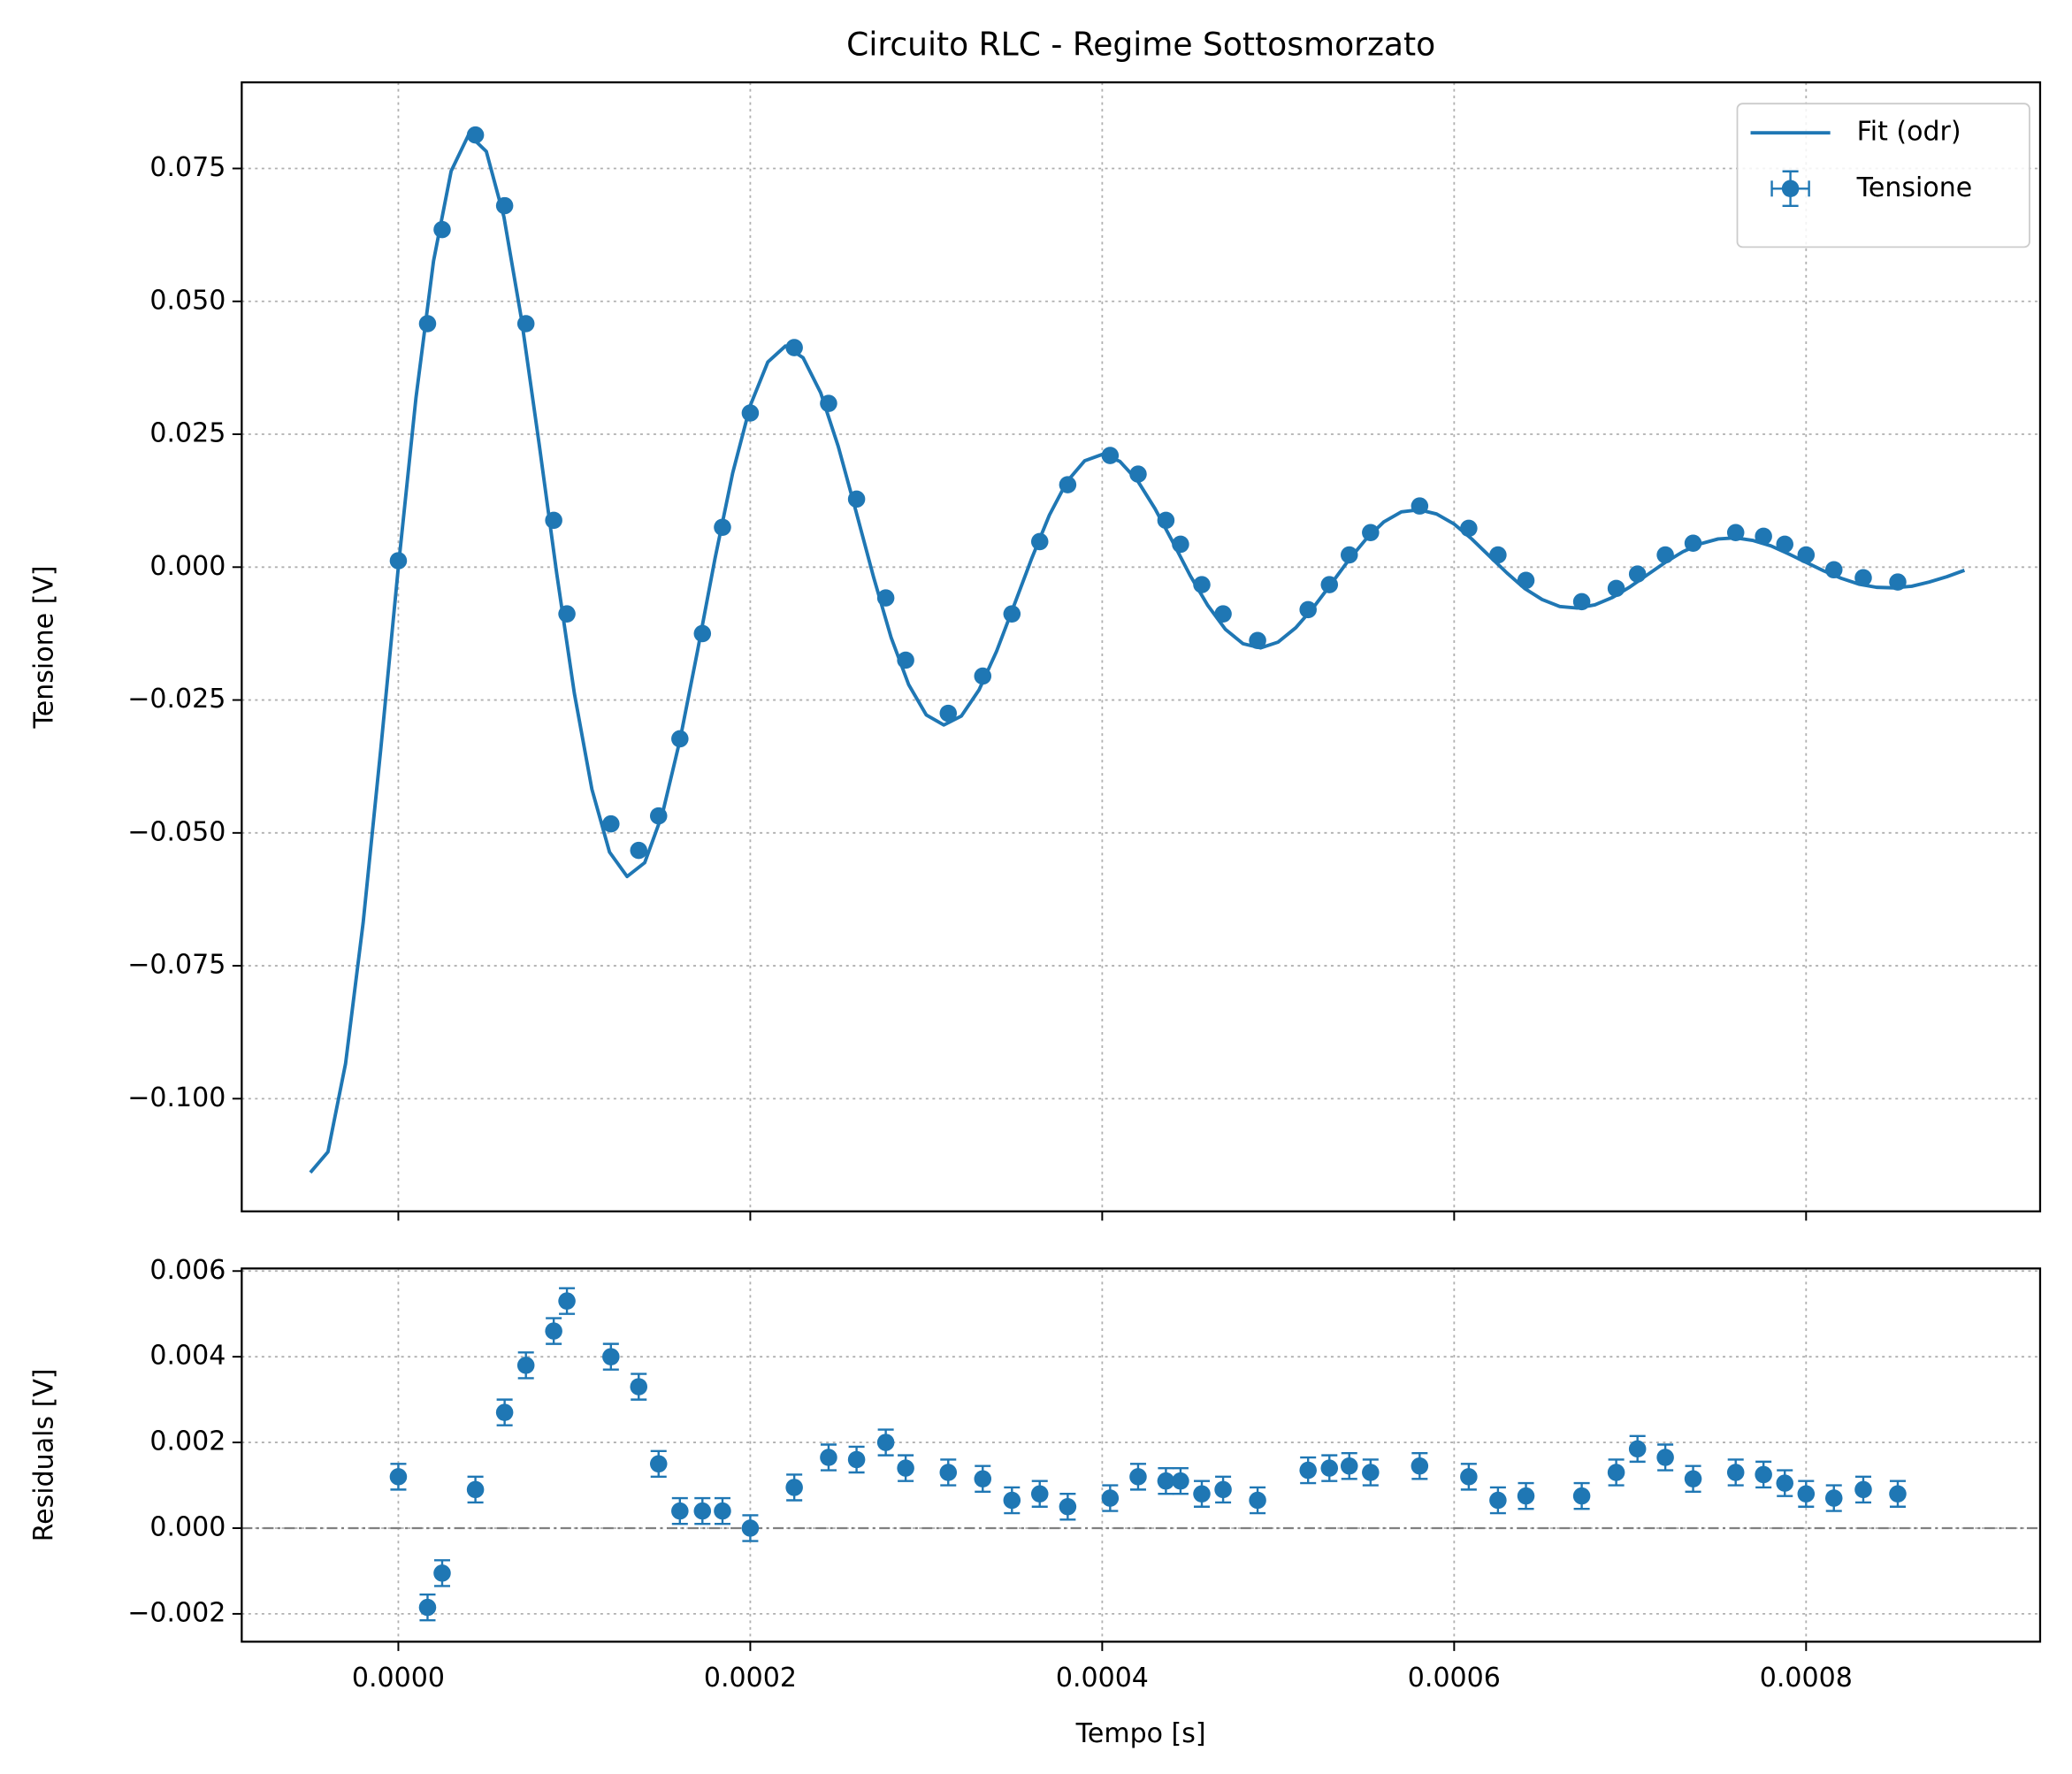 Image resolution: width=2072 pixels, height=1774 pixels. What do you see at coordinates (1807, 1678) in the screenshot?
I see `x-tick-label: 0.0008` at bounding box center [1807, 1678].